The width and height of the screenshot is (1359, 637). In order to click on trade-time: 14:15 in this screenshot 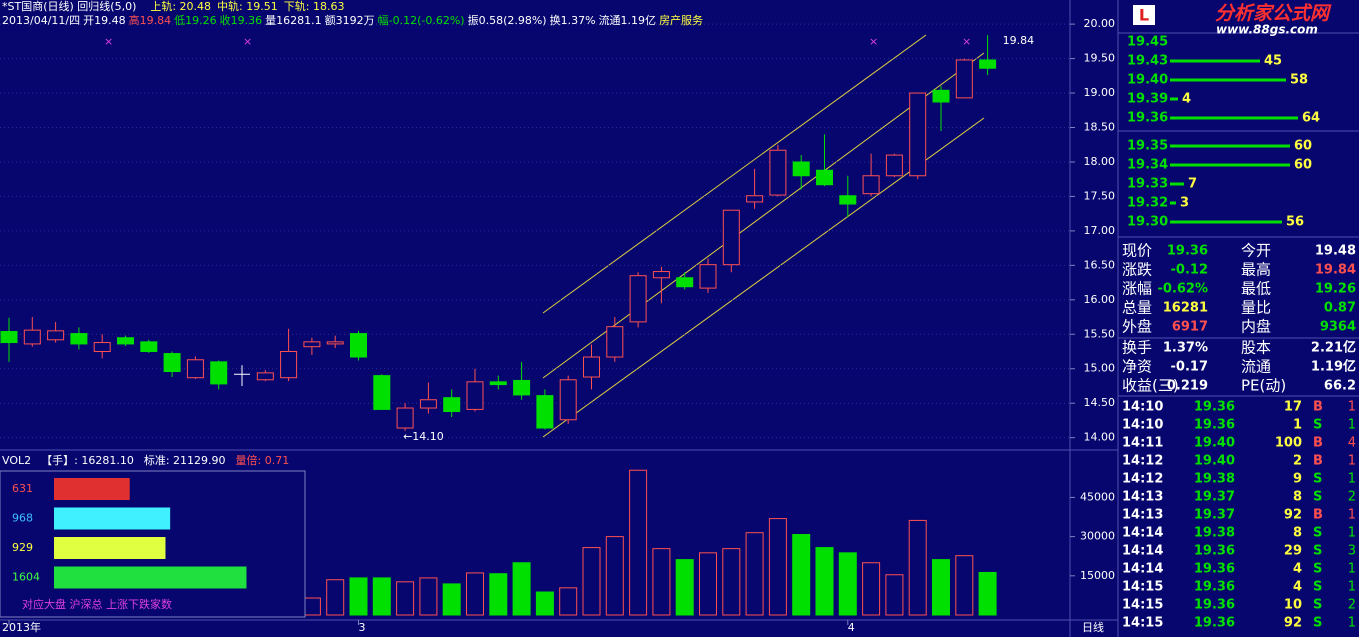, I will do `click(1142, 605)`.